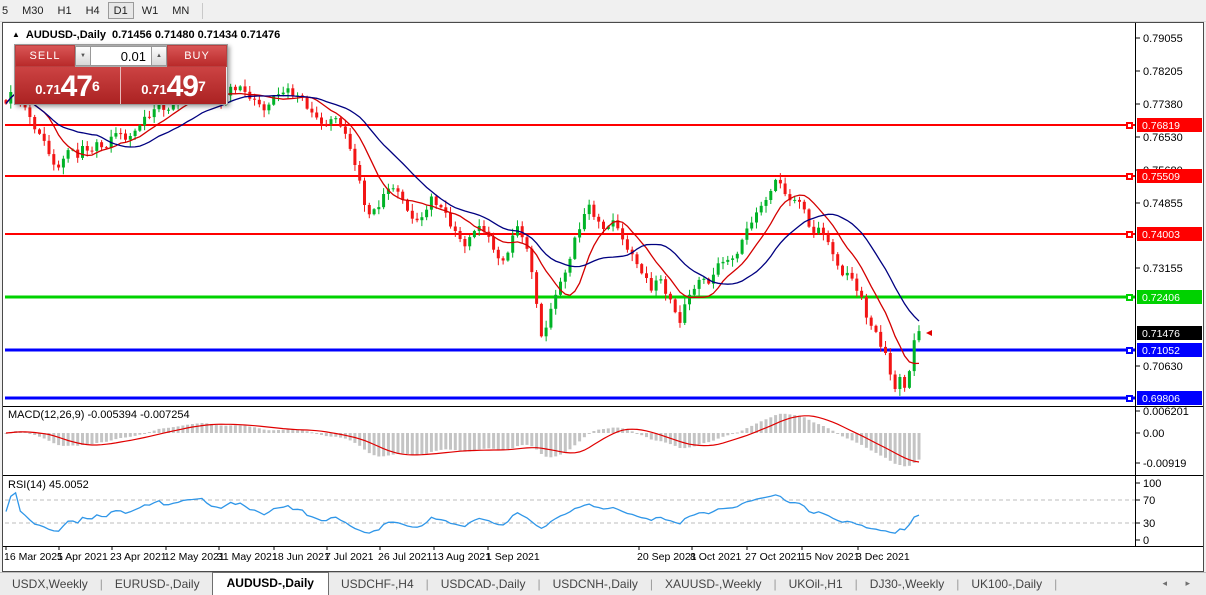  What do you see at coordinates (462, 512) in the screenshot?
I see `rsi-line` at bounding box center [462, 512].